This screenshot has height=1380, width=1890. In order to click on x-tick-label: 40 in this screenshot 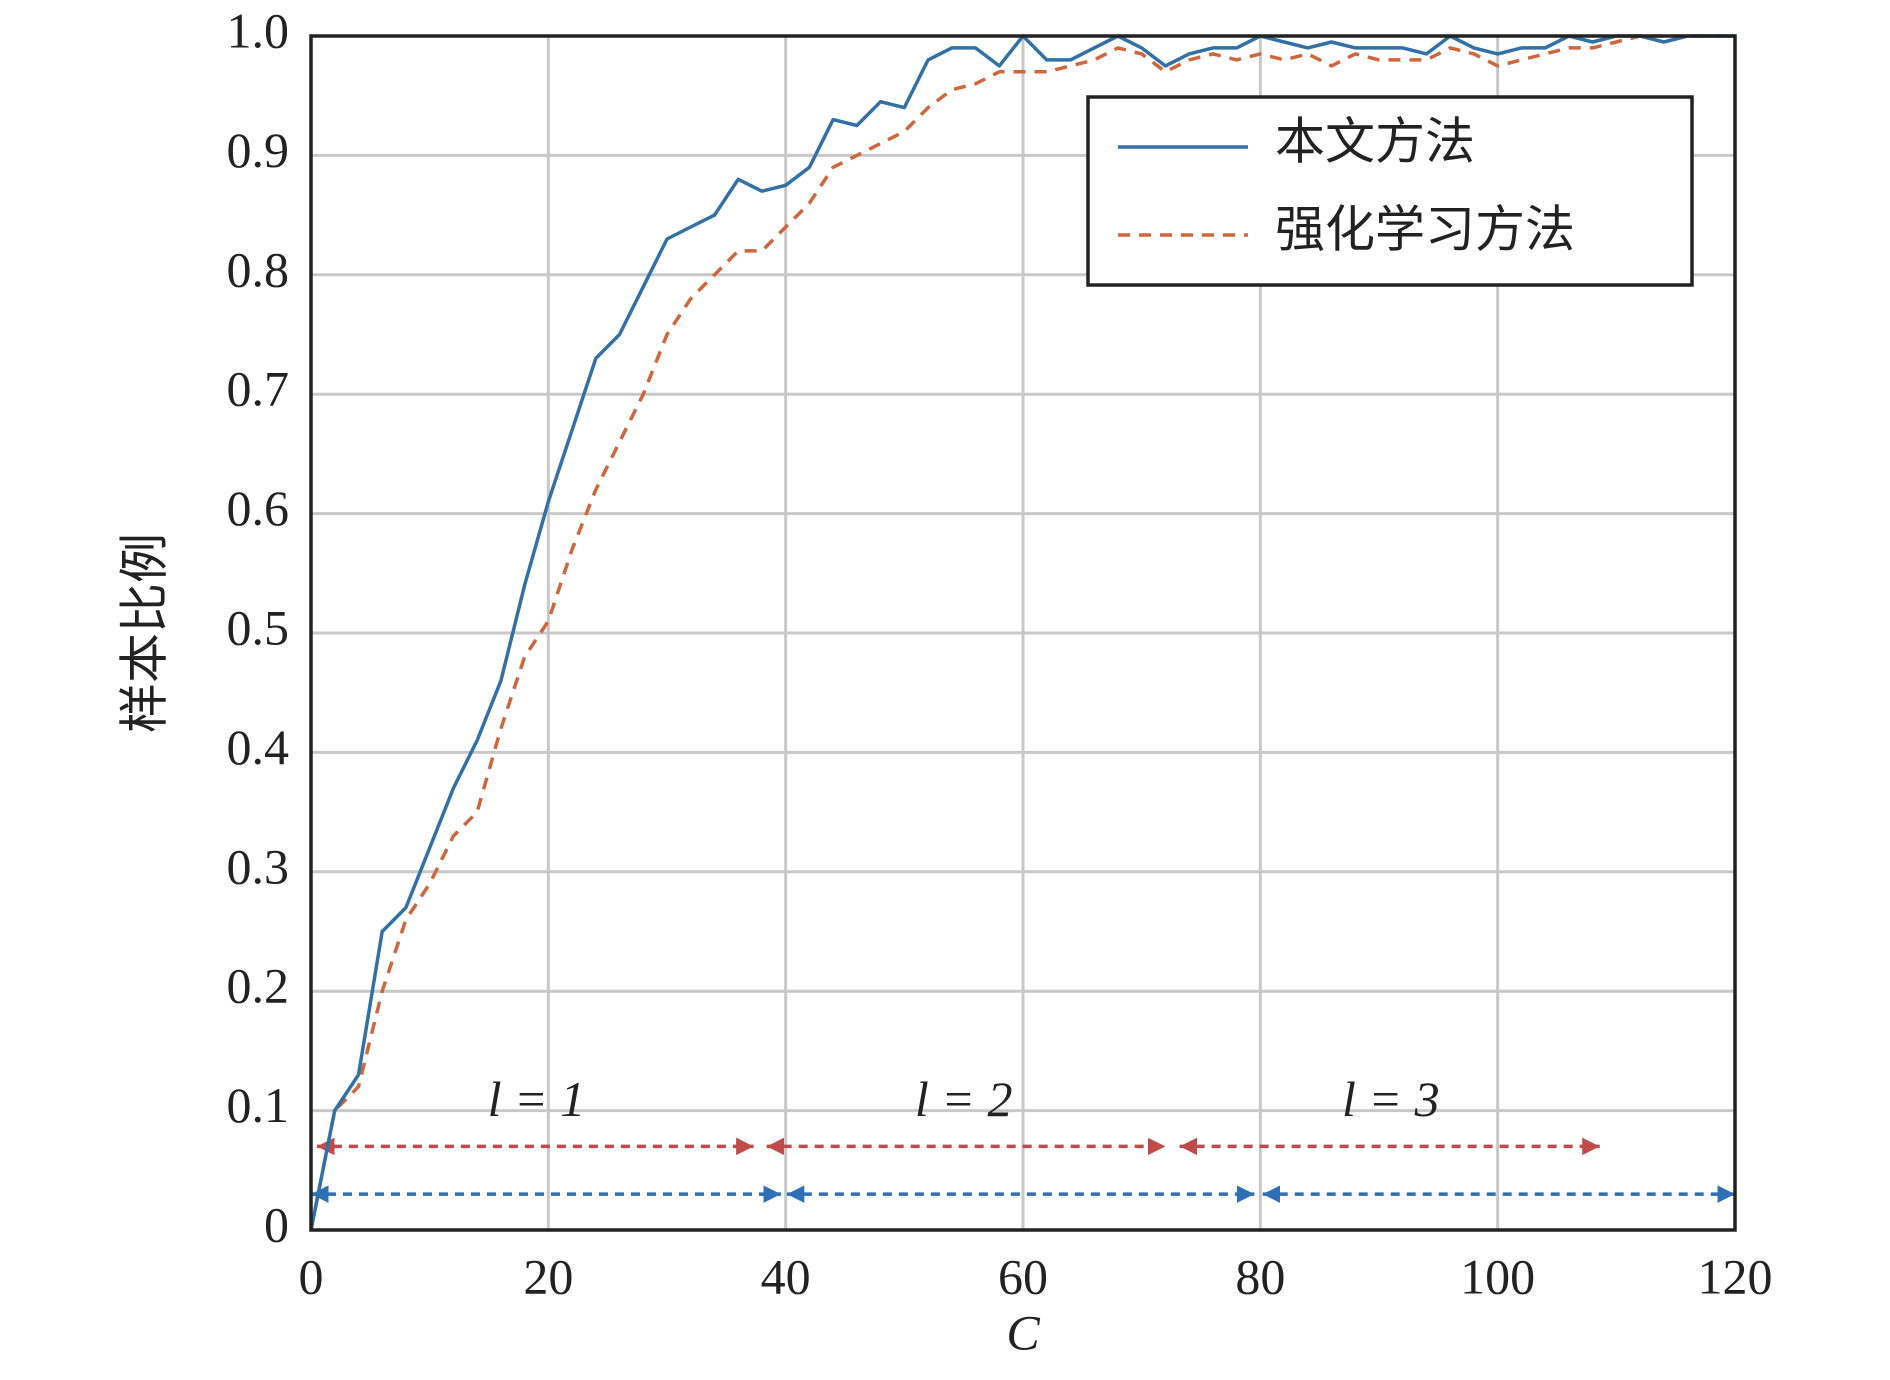, I will do `click(786, 1276)`.